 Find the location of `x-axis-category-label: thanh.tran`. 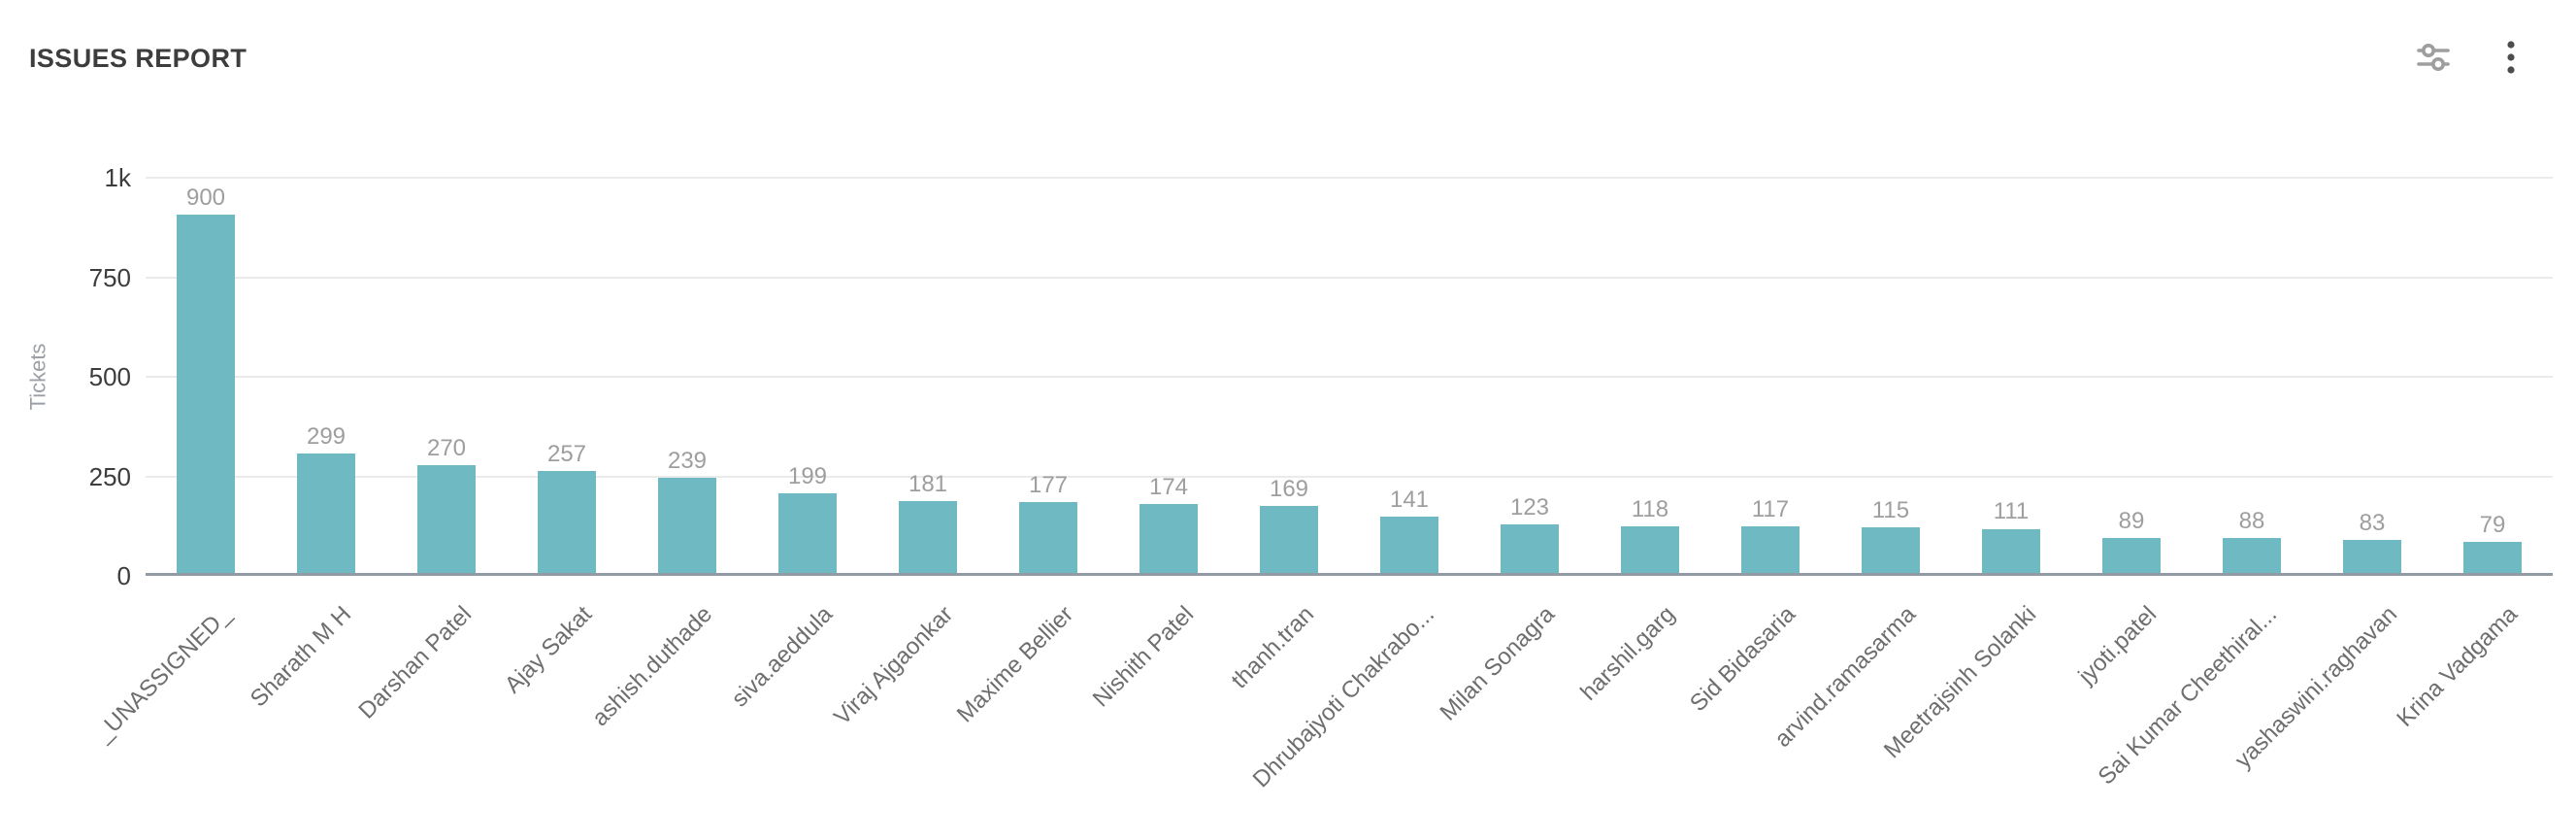

x-axis-category-label: thanh.tran is located at coordinates (1273, 647).